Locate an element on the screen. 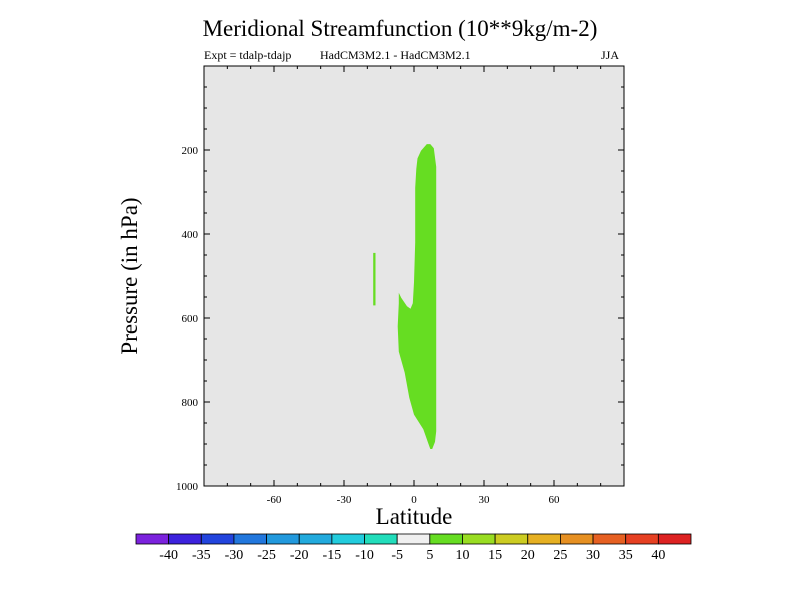 Image resolution: width=800 pixels, height=600 pixels. colorbar-label: 15 is located at coordinates (495, 555).